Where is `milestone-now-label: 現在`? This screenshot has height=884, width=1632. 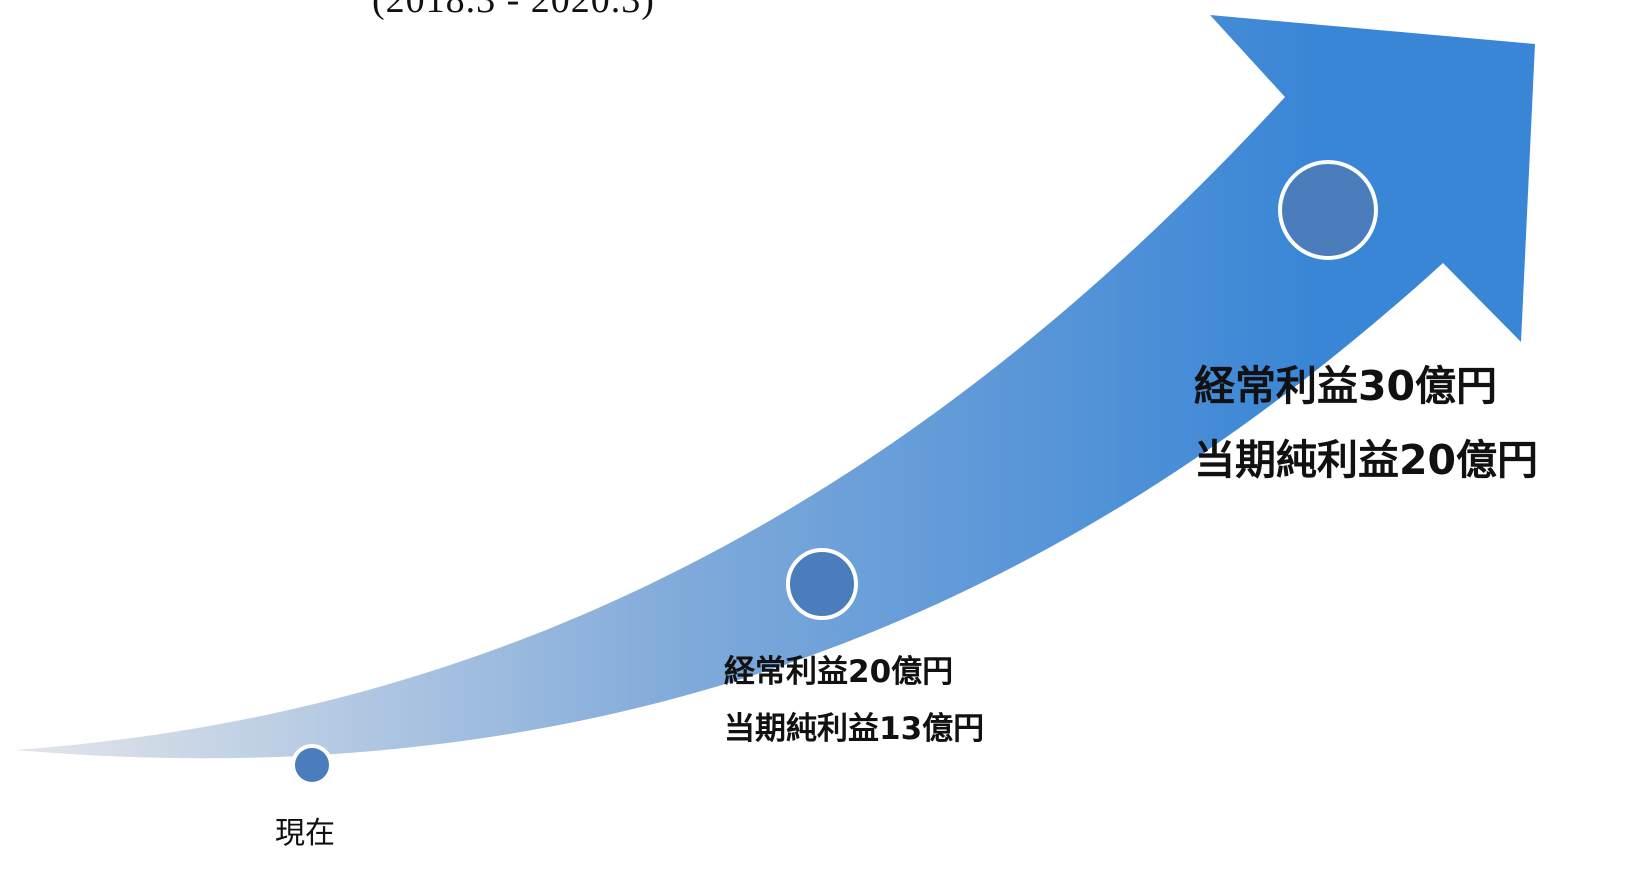 milestone-now-label: 現在 is located at coordinates (305, 833).